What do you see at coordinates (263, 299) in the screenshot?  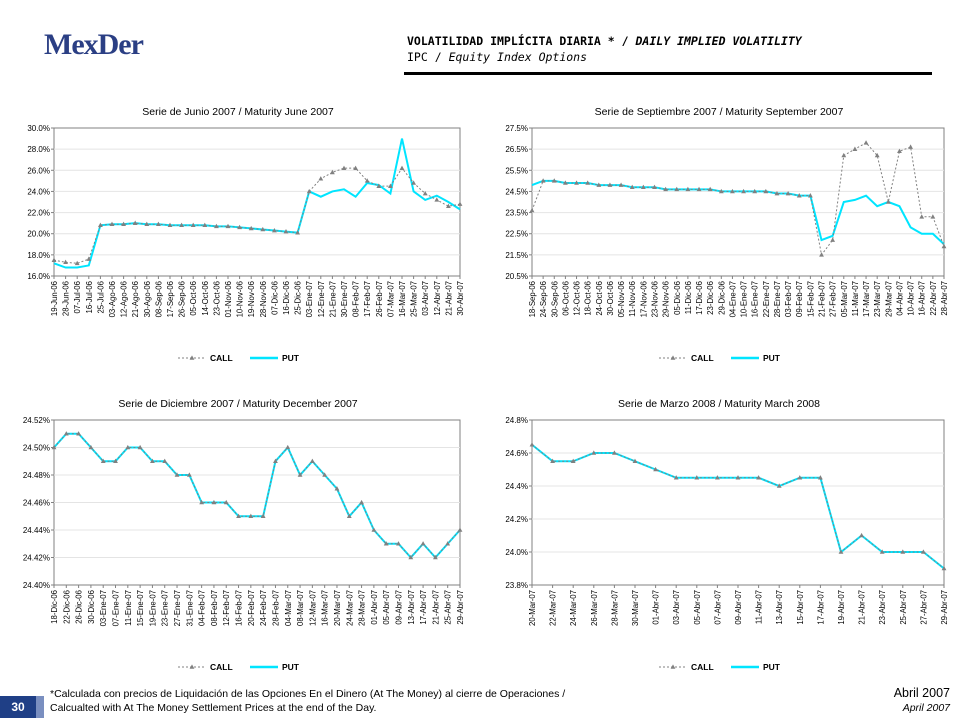 I see `x-tick-label: 28-Nov-06` at bounding box center [263, 299].